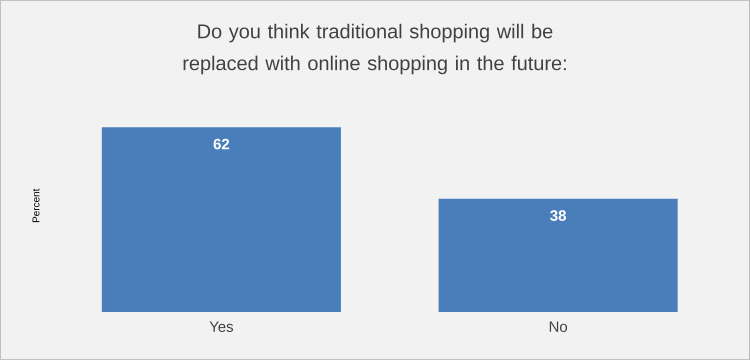 The height and width of the screenshot is (360, 750). Describe the element at coordinates (558, 215) in the screenshot. I see `data-label: 38` at that location.